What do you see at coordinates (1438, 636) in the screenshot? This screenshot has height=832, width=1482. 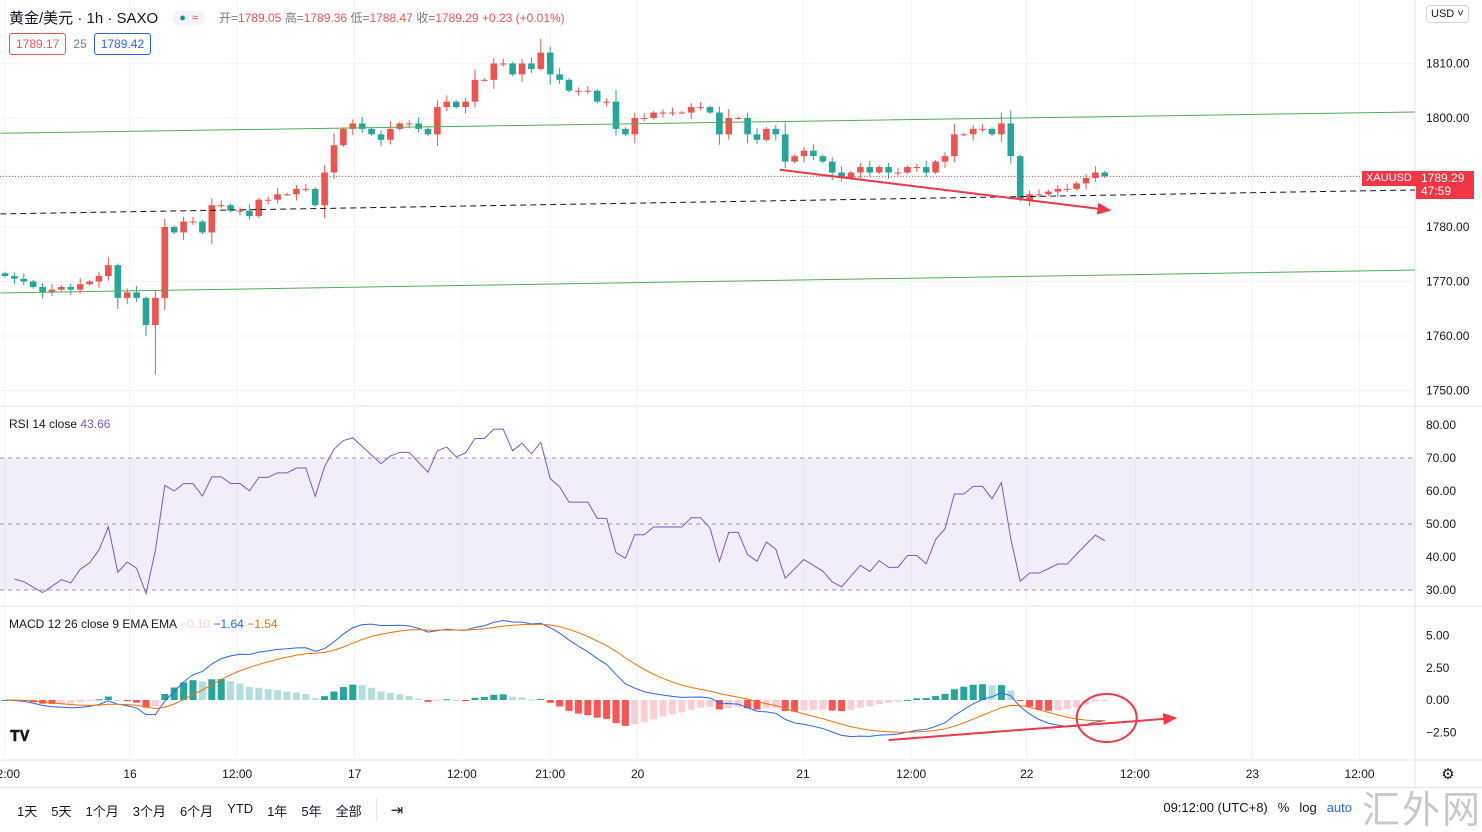 I see `macd-tick: 5.00` at bounding box center [1438, 636].